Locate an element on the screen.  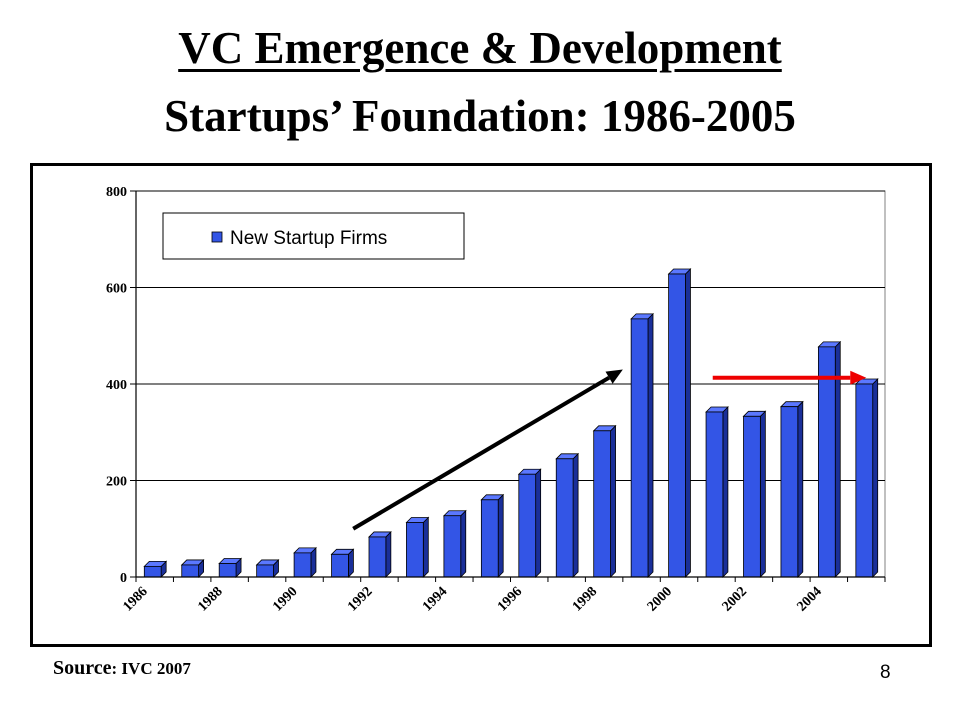
y-tick-label: 0 is located at coordinates (123, 578).